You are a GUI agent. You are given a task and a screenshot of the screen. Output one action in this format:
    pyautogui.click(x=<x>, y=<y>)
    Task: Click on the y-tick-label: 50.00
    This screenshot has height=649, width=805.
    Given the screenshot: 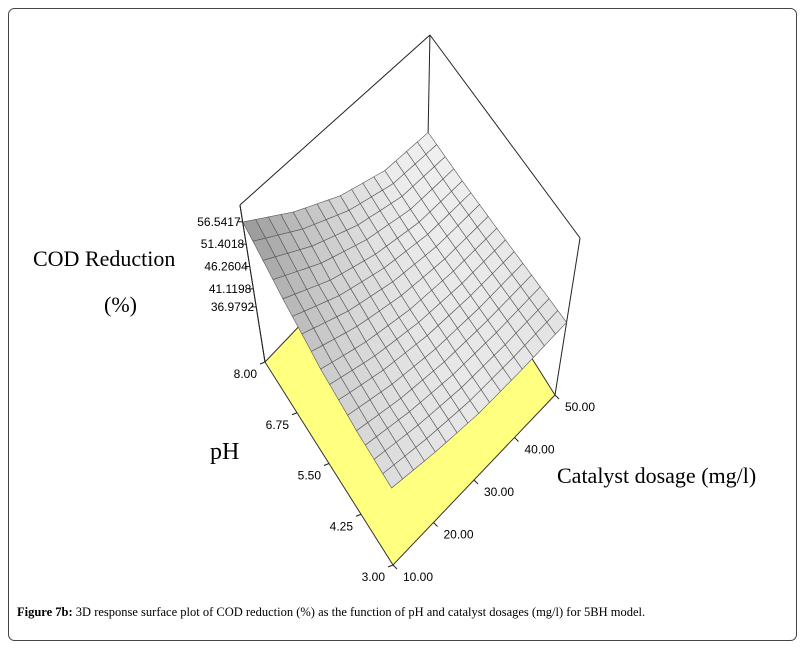 What is the action you would take?
    pyautogui.click(x=580, y=407)
    